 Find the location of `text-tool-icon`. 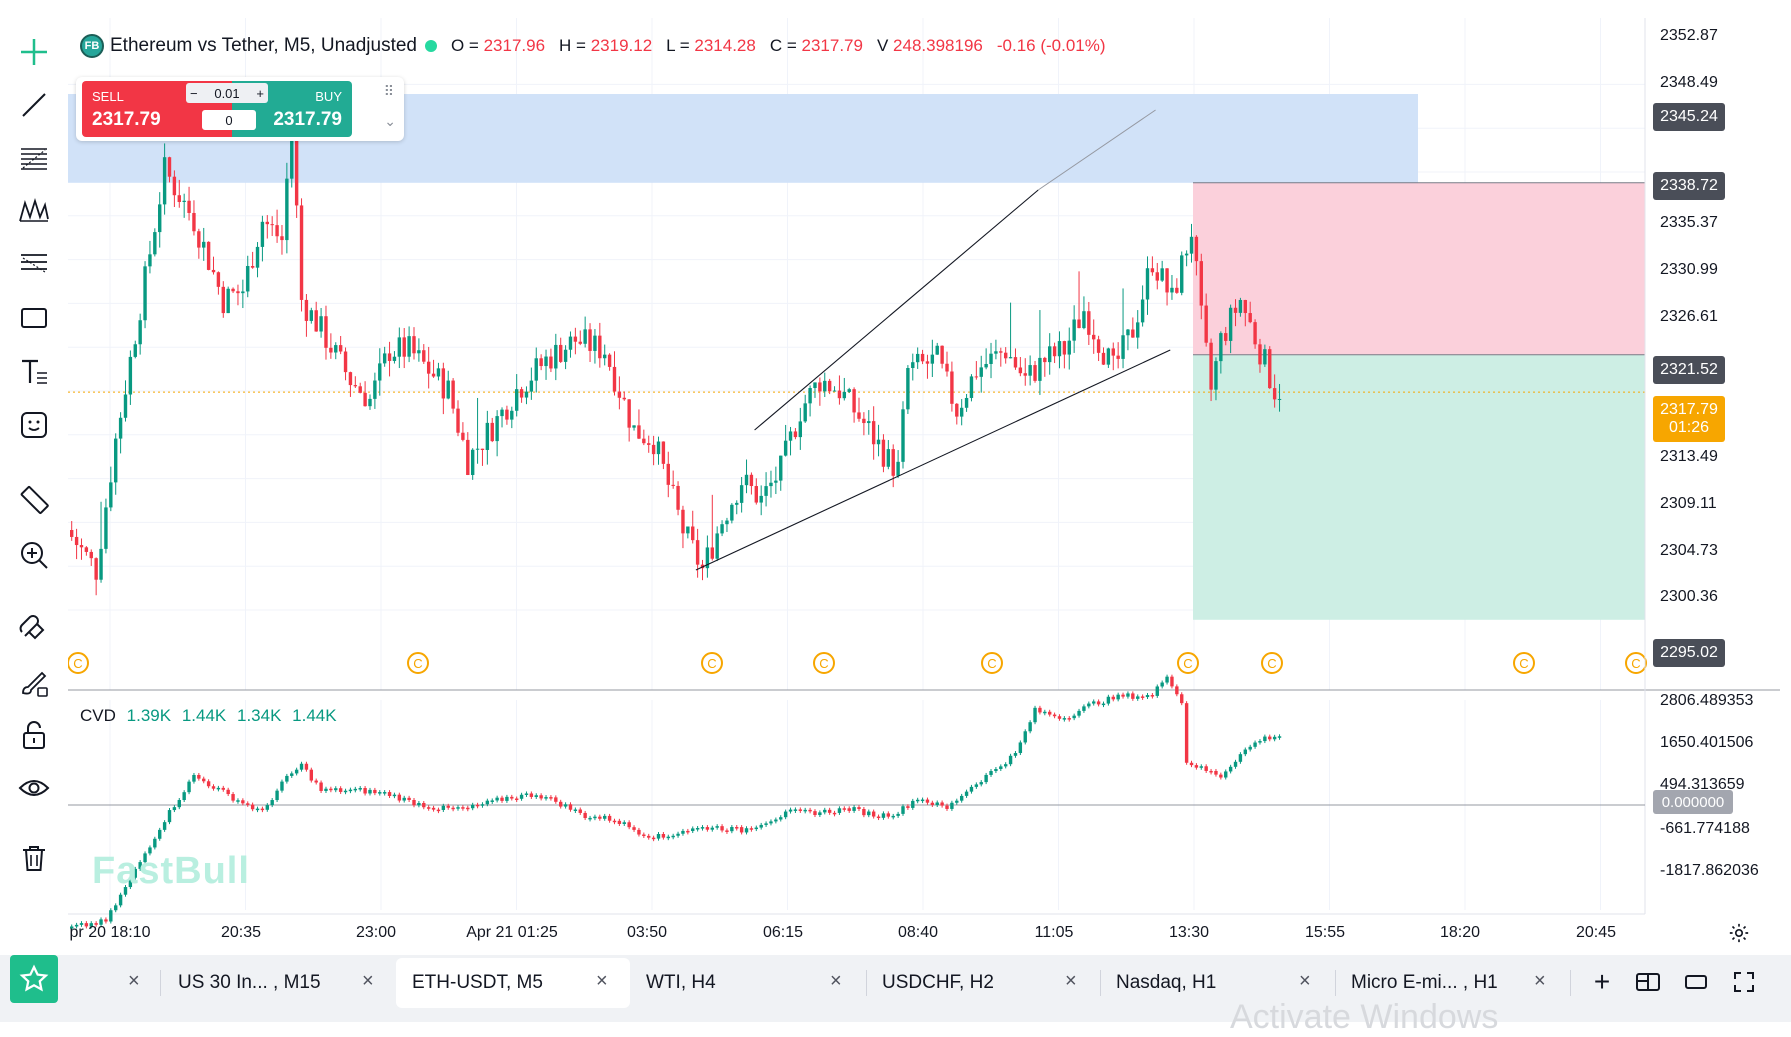

text-tool-icon is located at coordinates (34, 372).